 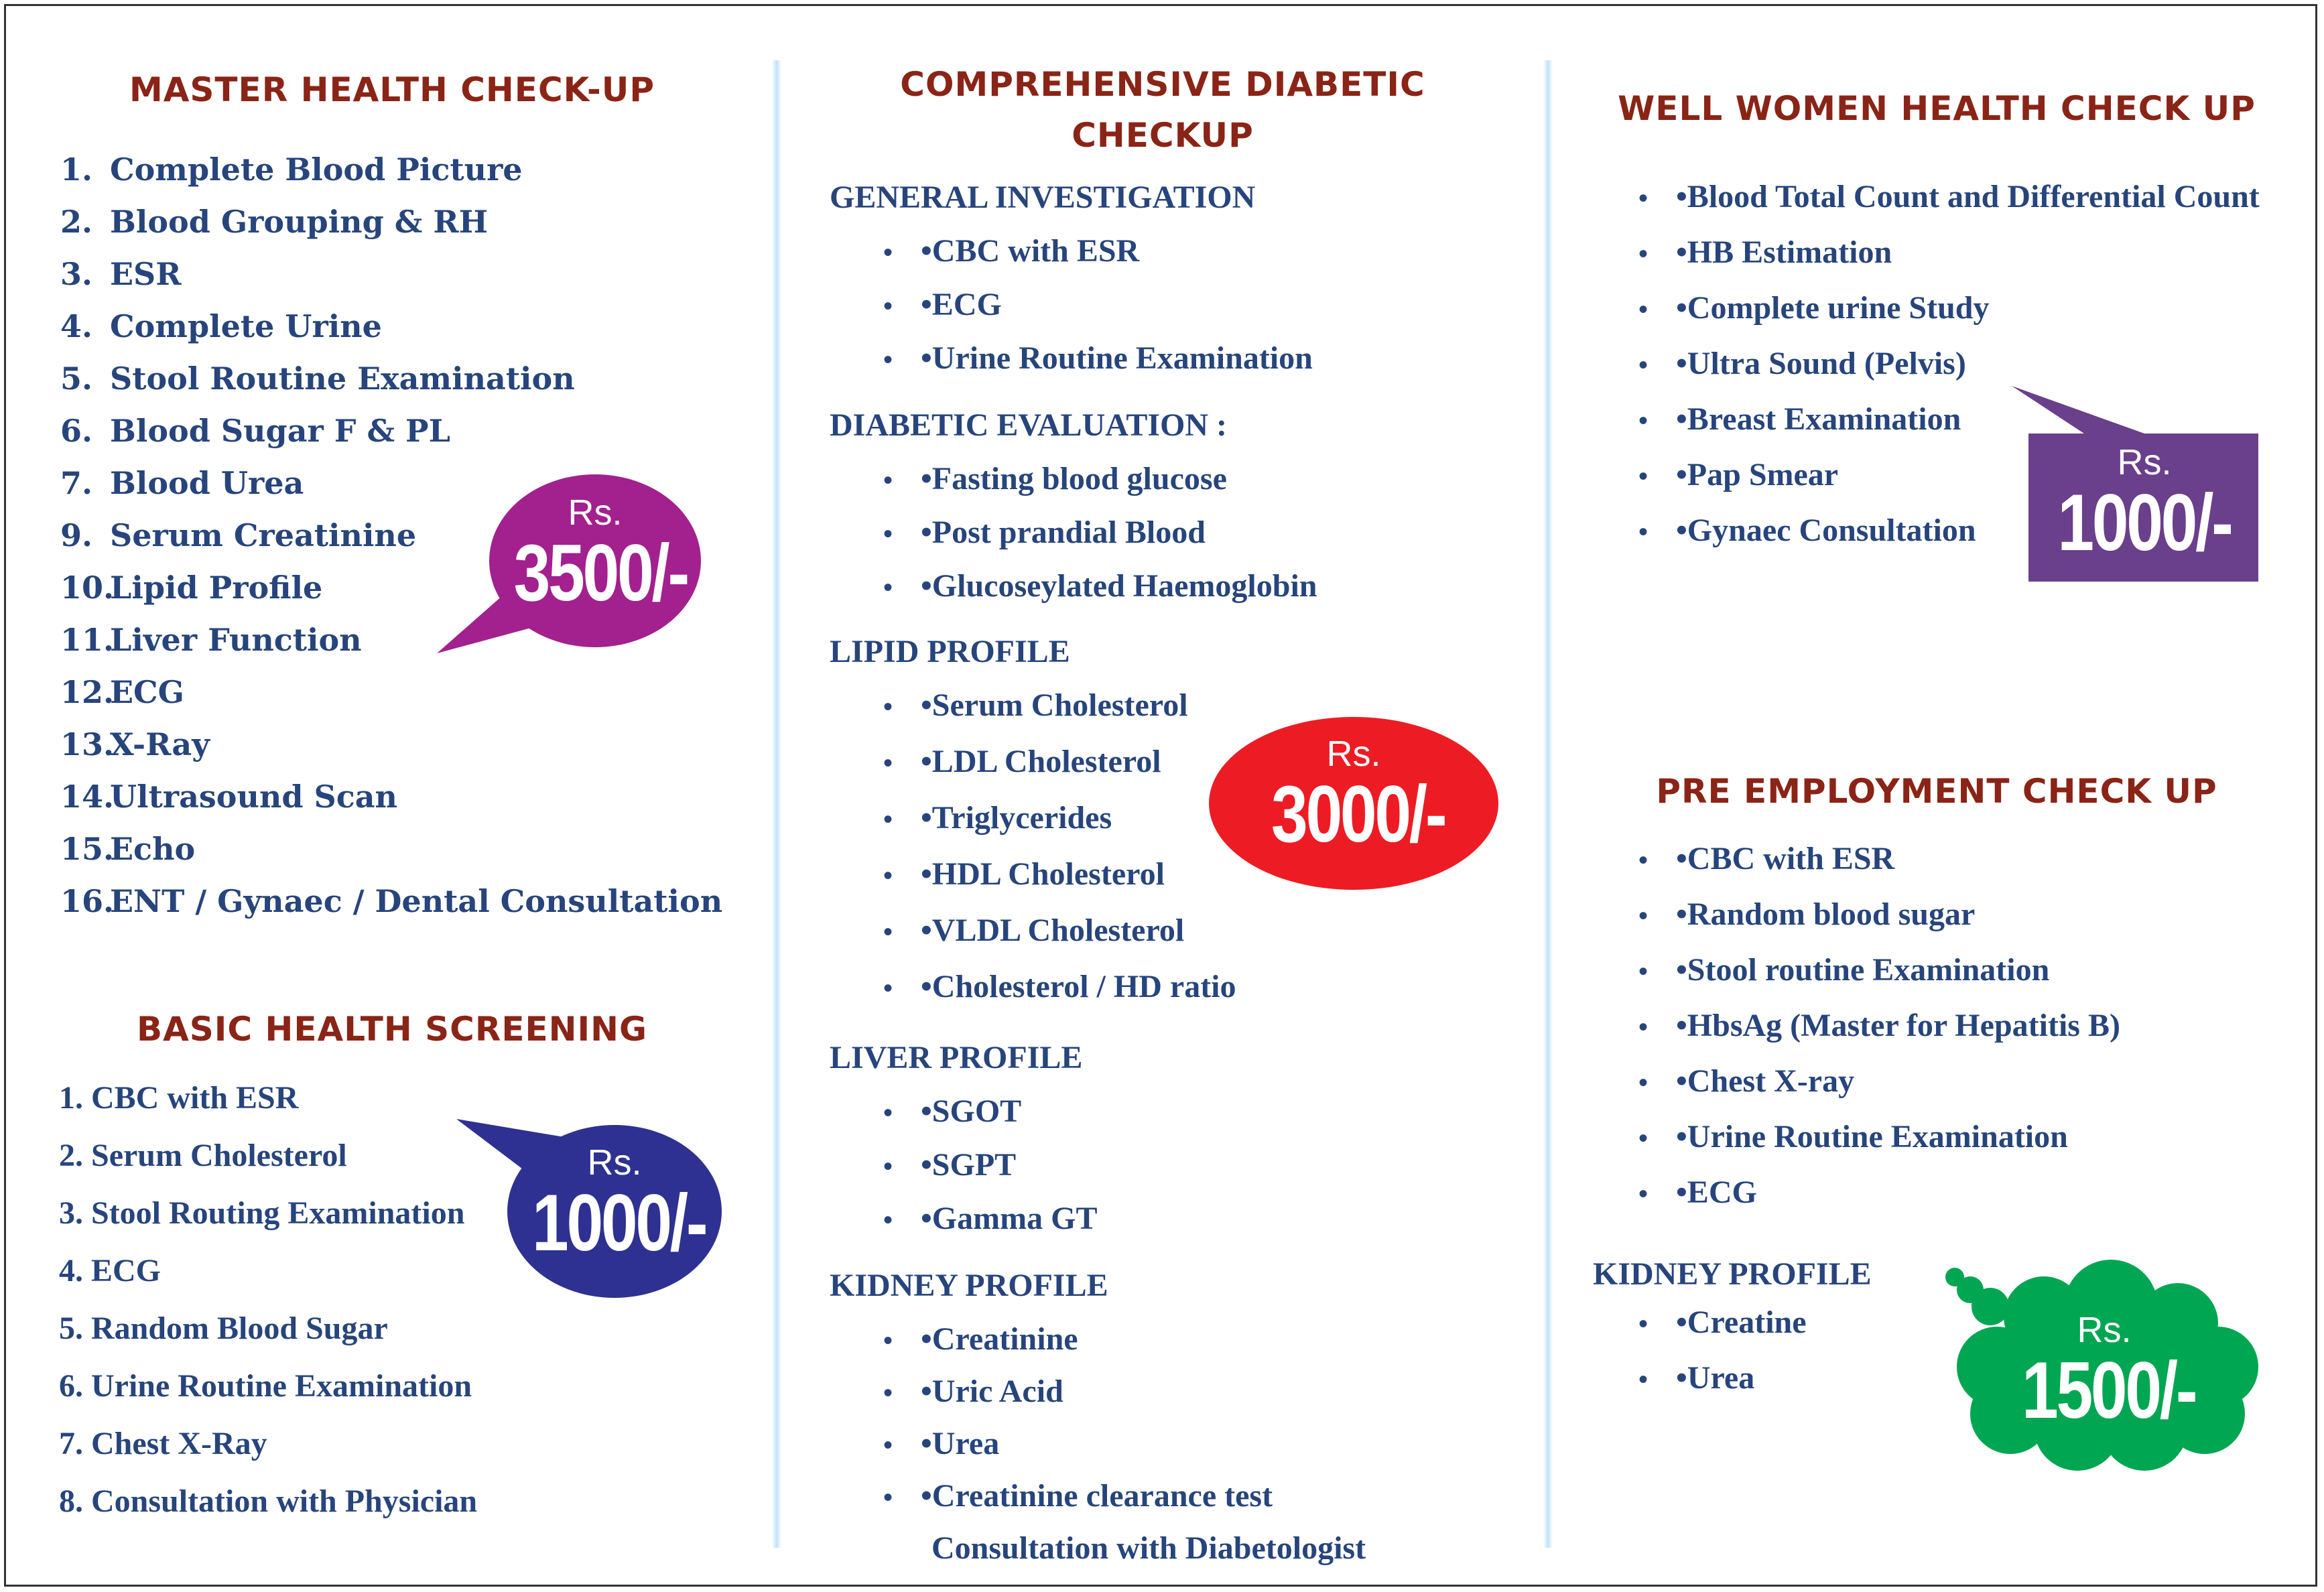 What do you see at coordinates (602, 555) in the screenshot?
I see `master-price: Rs. 3500/-` at bounding box center [602, 555].